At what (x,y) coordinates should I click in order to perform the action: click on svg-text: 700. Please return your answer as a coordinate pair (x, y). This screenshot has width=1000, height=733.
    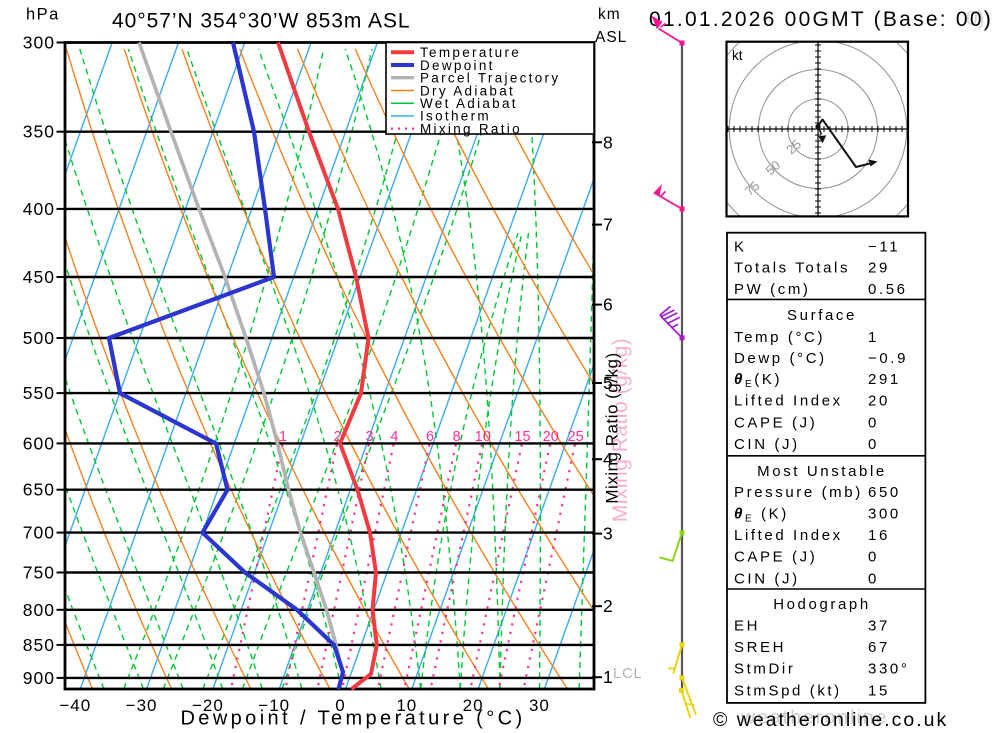
    Looking at the image, I should click on (39, 533).